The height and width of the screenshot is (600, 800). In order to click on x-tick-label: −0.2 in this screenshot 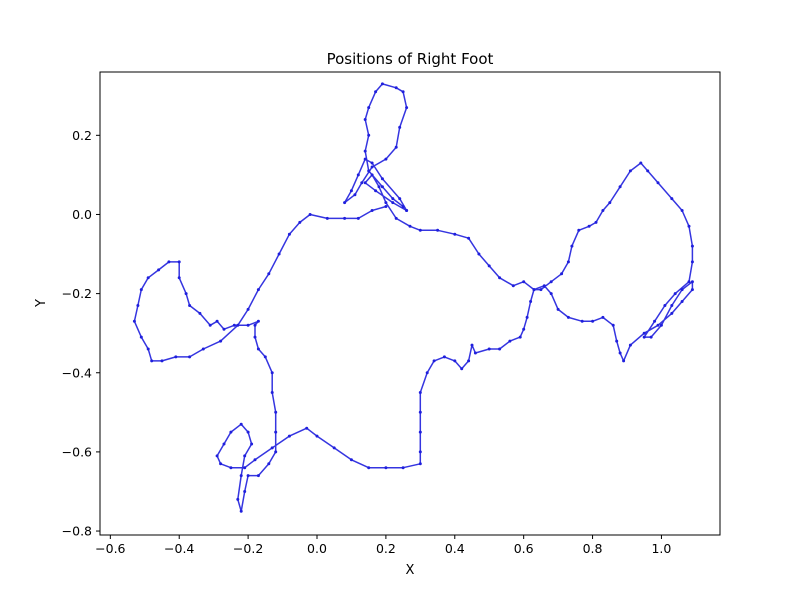, I will do `click(248, 548)`.